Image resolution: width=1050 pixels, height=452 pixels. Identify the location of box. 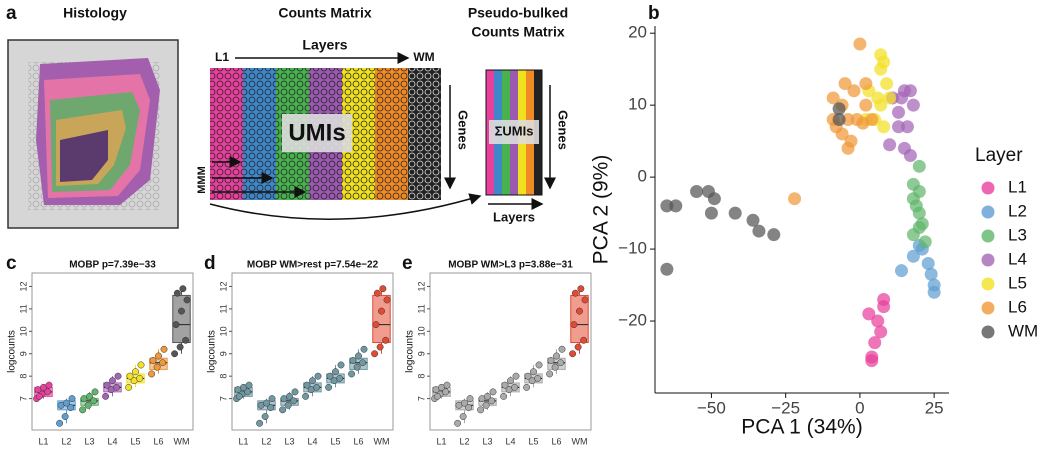
(381, 319).